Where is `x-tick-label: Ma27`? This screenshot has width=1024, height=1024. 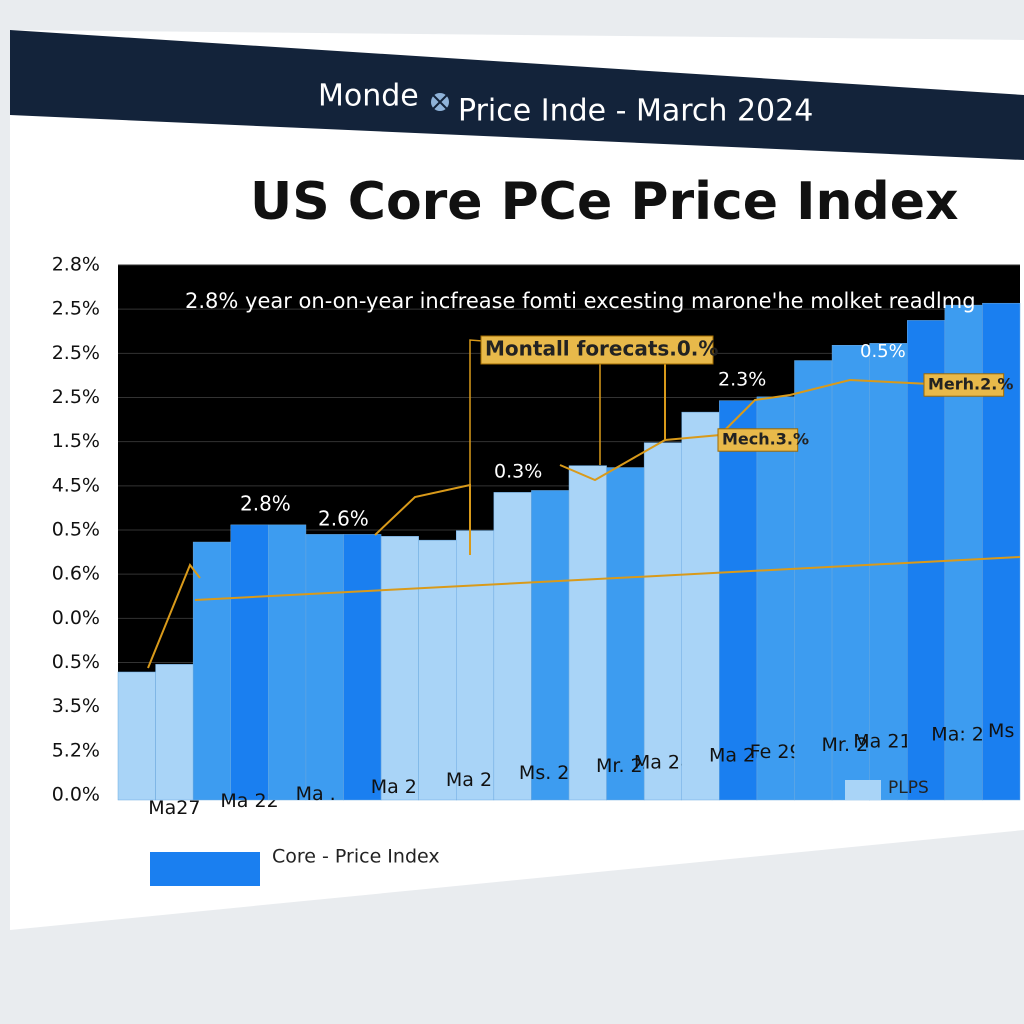 x-tick-label: Ma27 is located at coordinates (174, 808).